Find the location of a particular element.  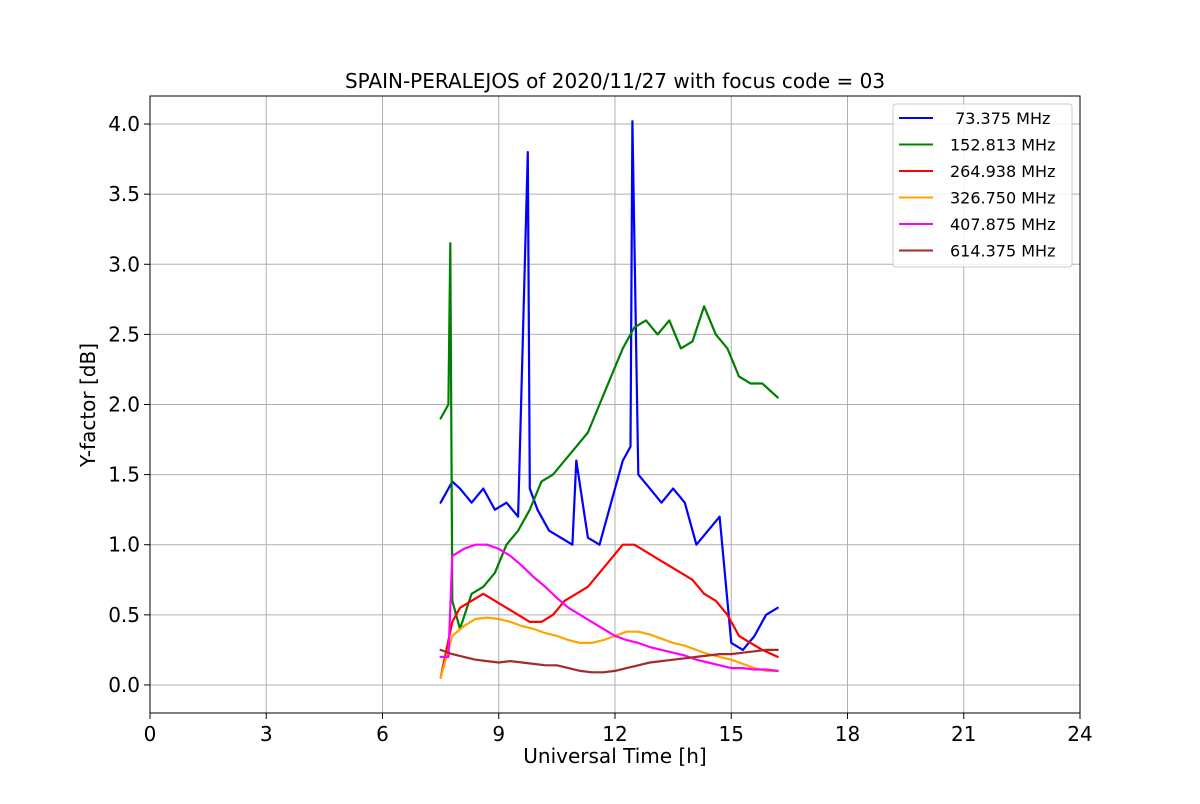

x-tick-label: 6 is located at coordinates (382, 734).